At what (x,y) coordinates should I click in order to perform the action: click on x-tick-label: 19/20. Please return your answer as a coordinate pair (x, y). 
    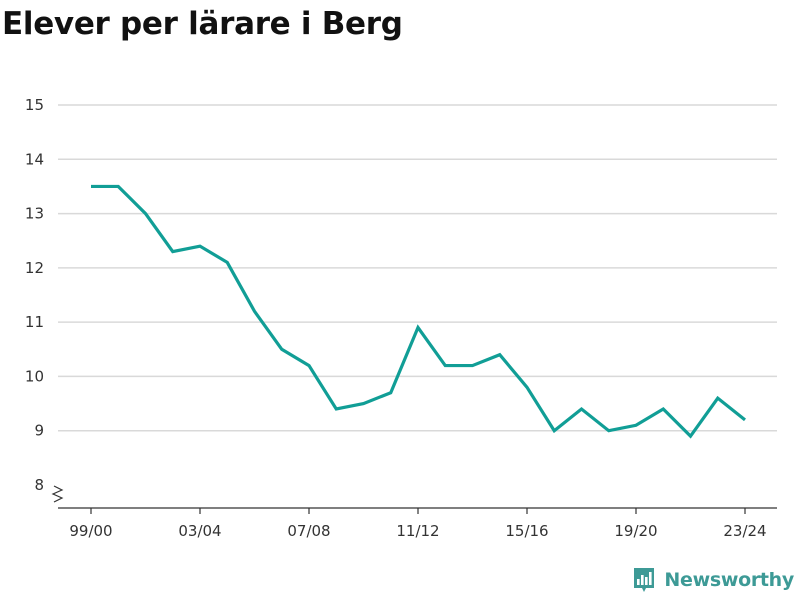
    Looking at the image, I should click on (635, 531).